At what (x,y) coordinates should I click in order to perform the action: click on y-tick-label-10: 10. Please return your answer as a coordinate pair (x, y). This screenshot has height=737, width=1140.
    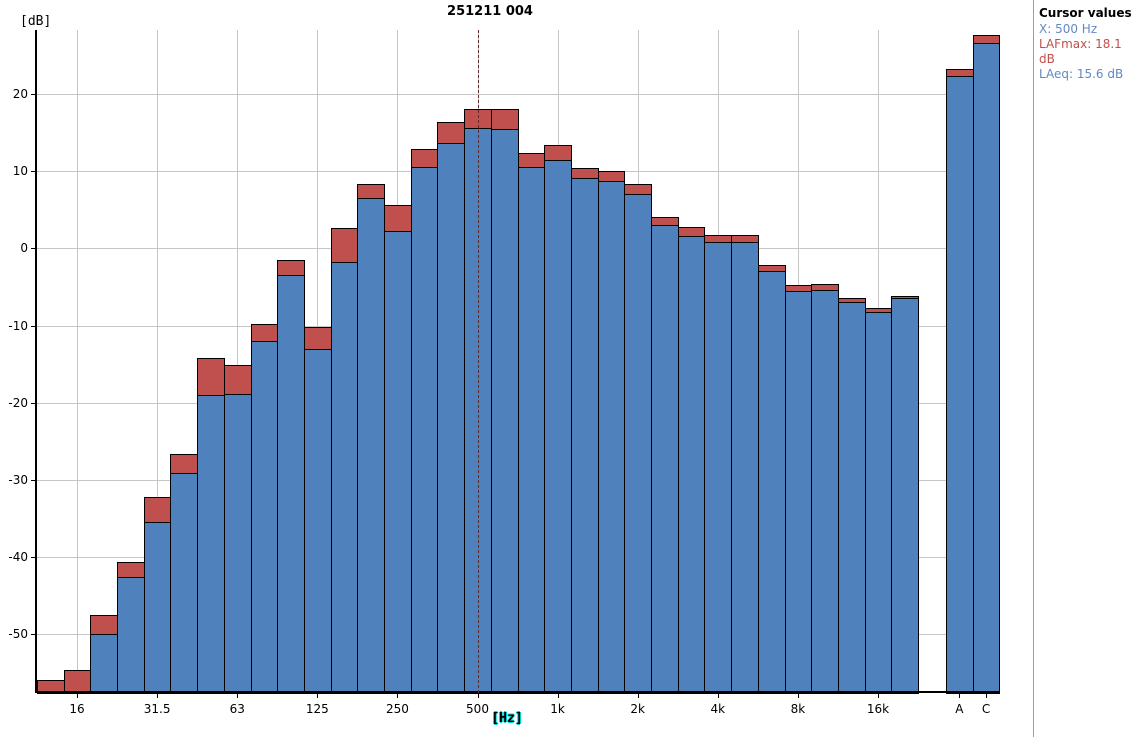
    Looking at the image, I should click on (20, 171).